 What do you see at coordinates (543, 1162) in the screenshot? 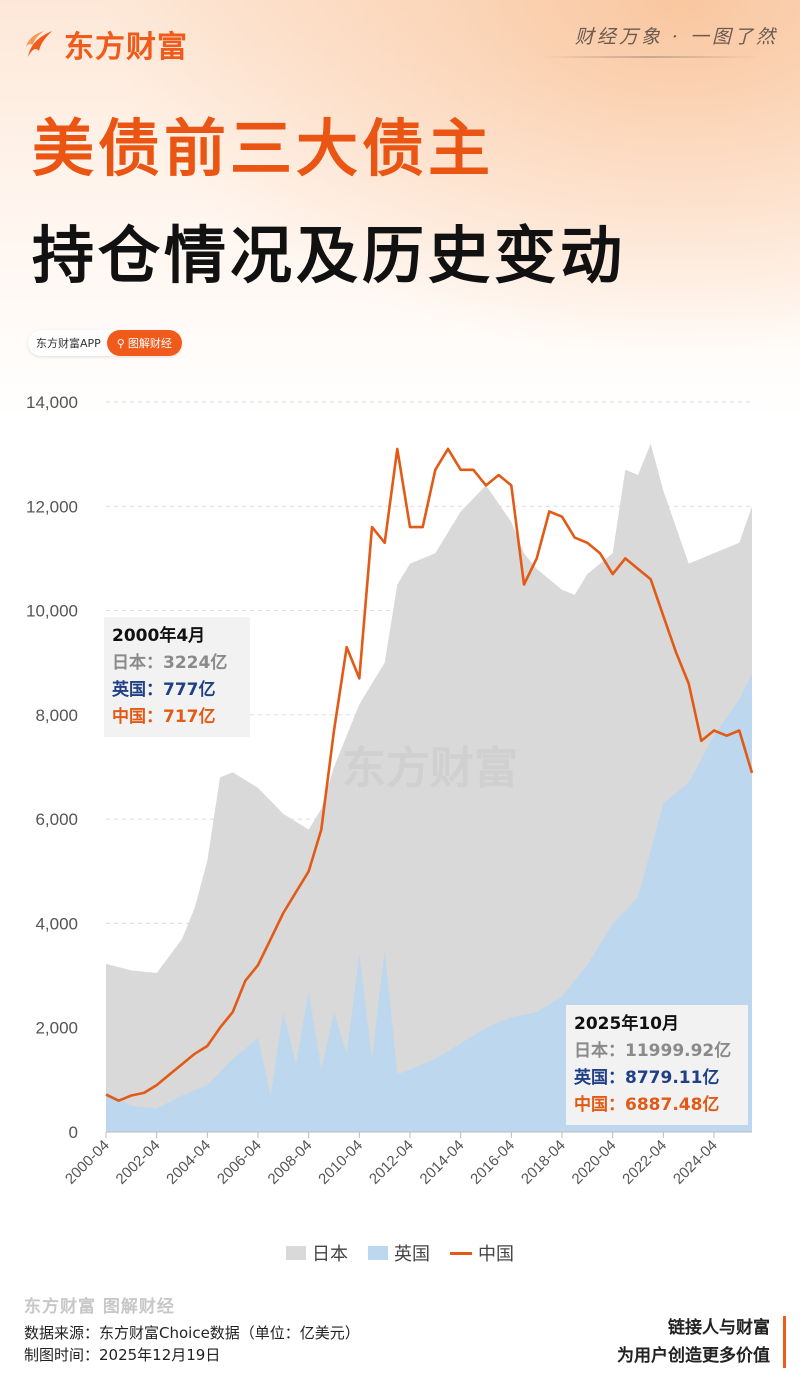
I see `x-tick-label: 2018-04` at bounding box center [543, 1162].